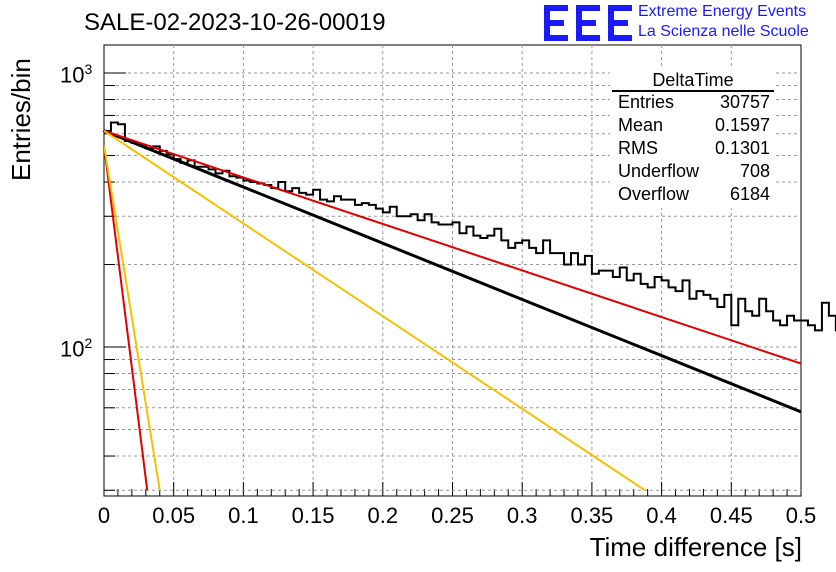  Describe the element at coordinates (235, 22) in the screenshot. I see `run-title: SALE-02-2023-10-26-00019` at that location.